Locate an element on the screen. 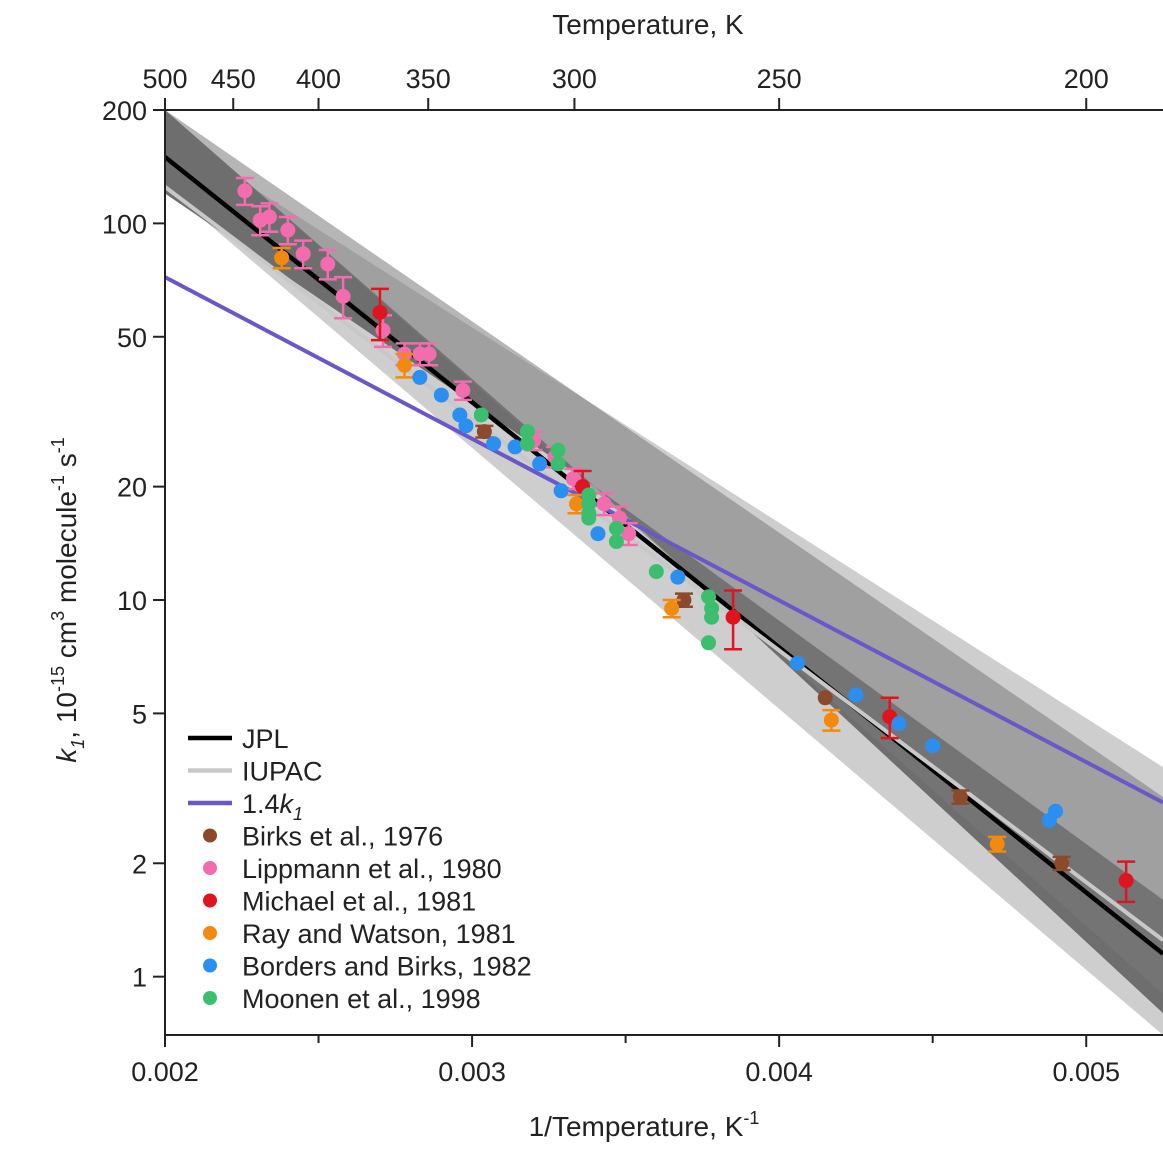 The image size is (1163, 1150). legend-label: JPL is located at coordinates (265, 739).